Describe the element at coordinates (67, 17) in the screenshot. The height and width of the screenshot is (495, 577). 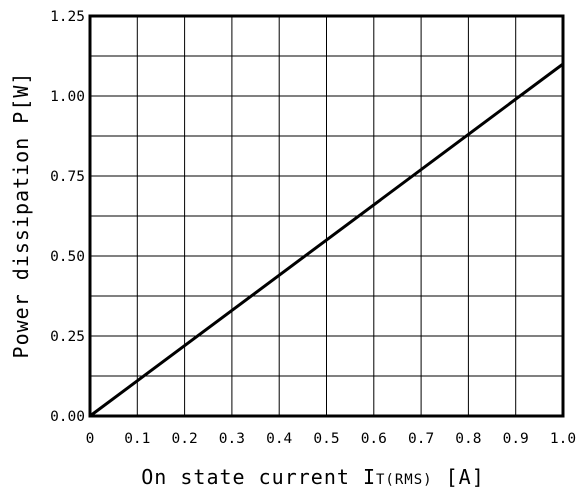
I see `y-tick-label: 1.25` at that location.